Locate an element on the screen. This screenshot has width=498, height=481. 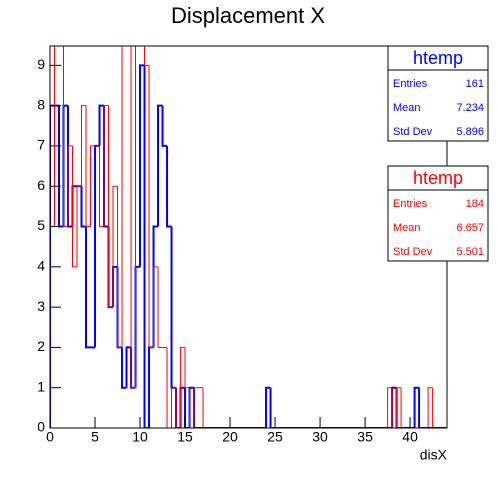
stats-value: 6.657 is located at coordinates (470, 228).